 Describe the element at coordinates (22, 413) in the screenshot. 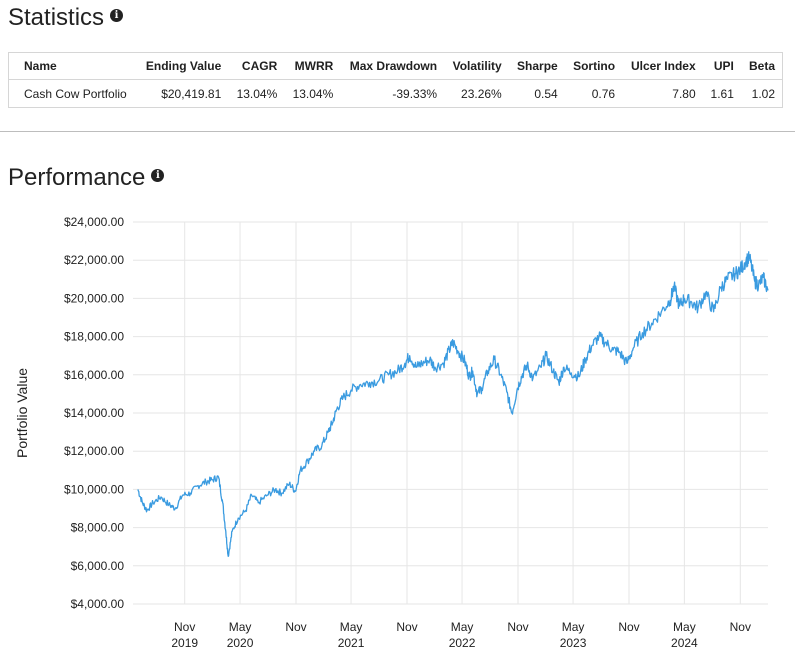

I see `y-axis-title: Portfolio Value` at that location.